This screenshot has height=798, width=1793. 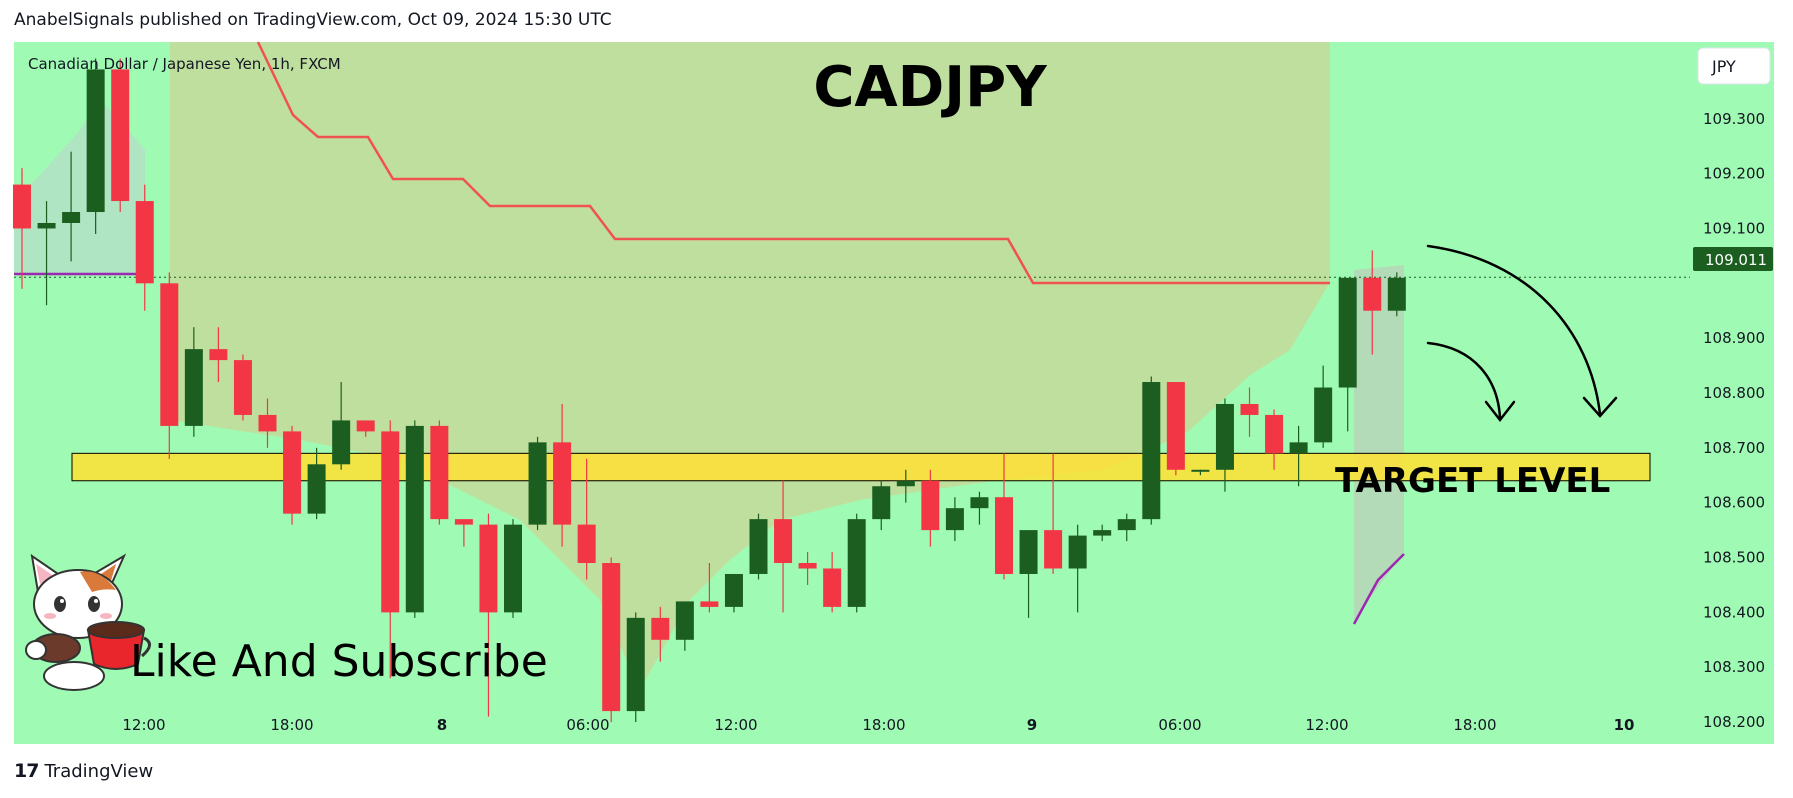 What do you see at coordinates (1734, 612) in the screenshot?
I see `price-tick-label: 108.400` at bounding box center [1734, 612].